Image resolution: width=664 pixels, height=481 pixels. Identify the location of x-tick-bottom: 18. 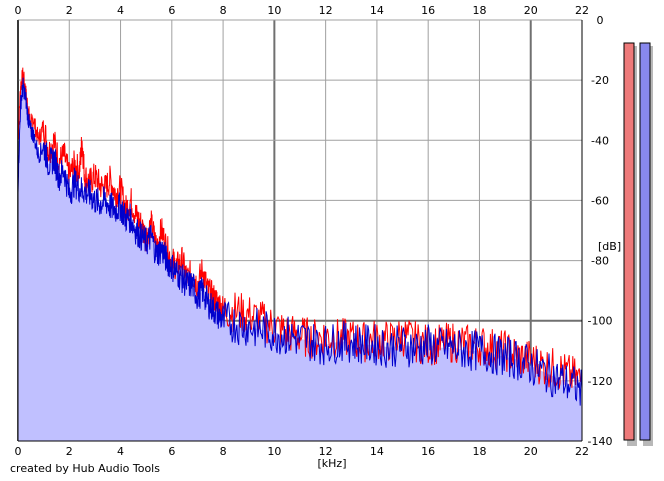
(479, 451).